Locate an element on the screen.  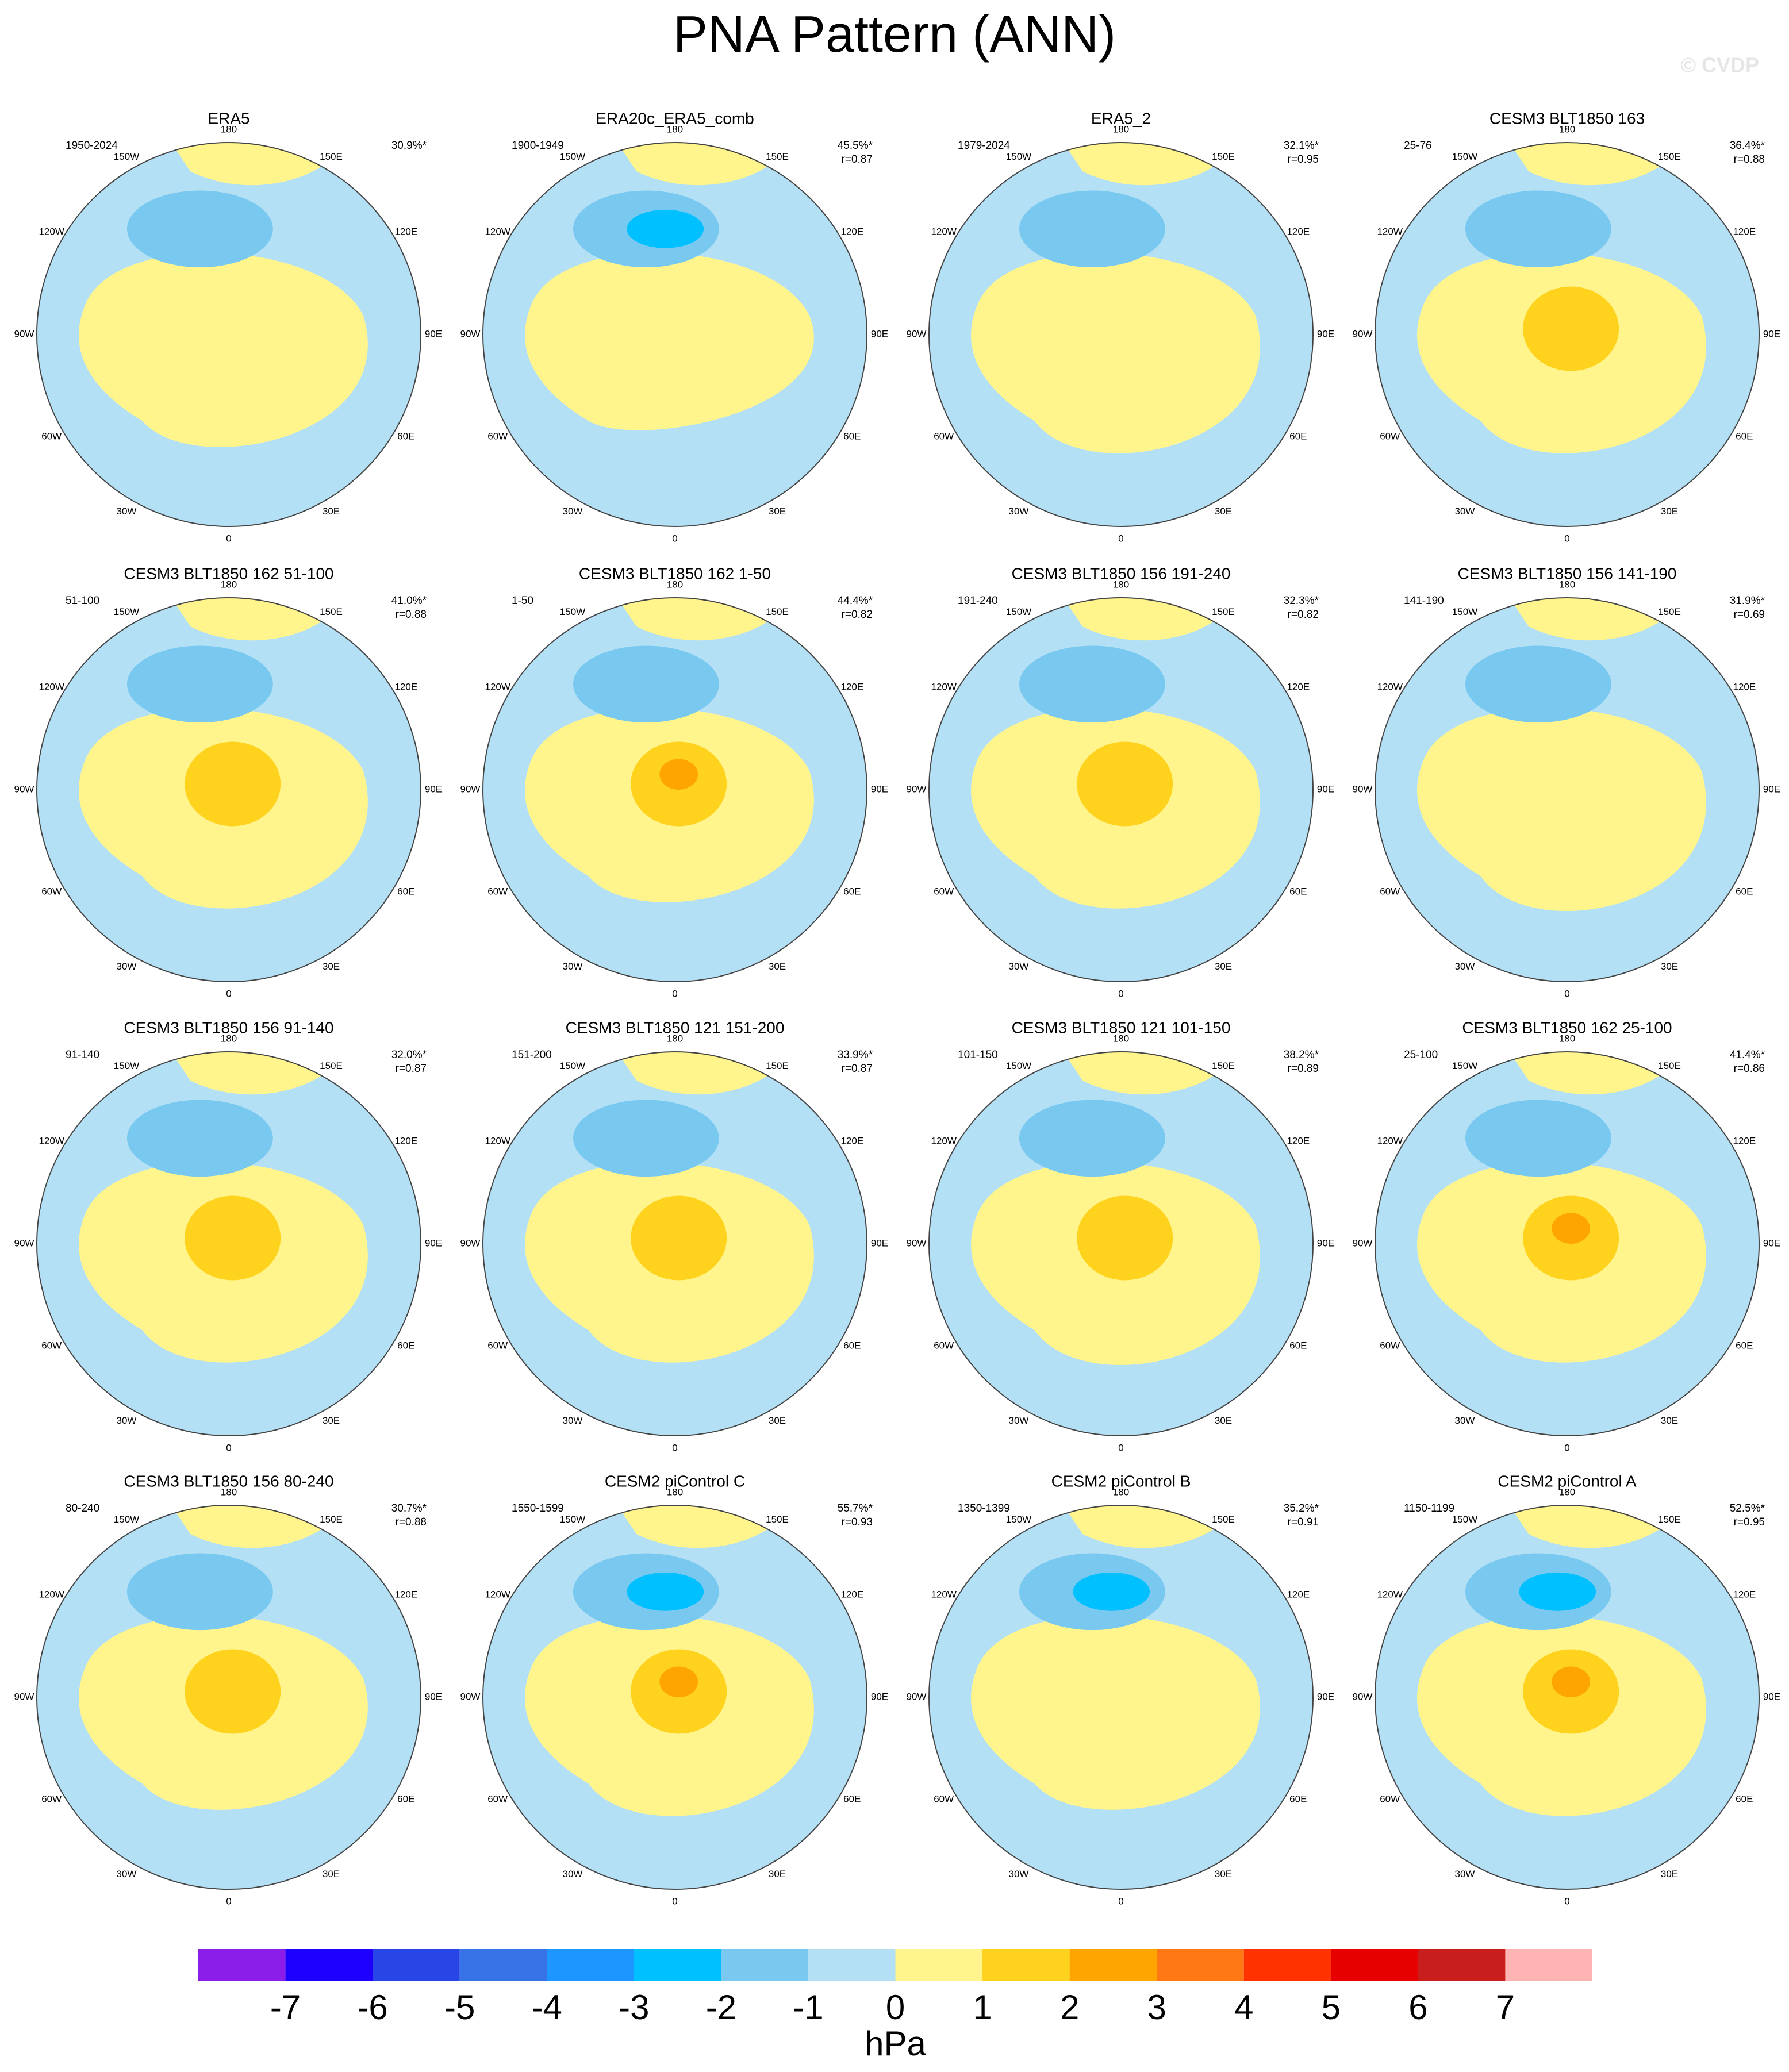
negative-core is located at coordinates (1557, 1591).